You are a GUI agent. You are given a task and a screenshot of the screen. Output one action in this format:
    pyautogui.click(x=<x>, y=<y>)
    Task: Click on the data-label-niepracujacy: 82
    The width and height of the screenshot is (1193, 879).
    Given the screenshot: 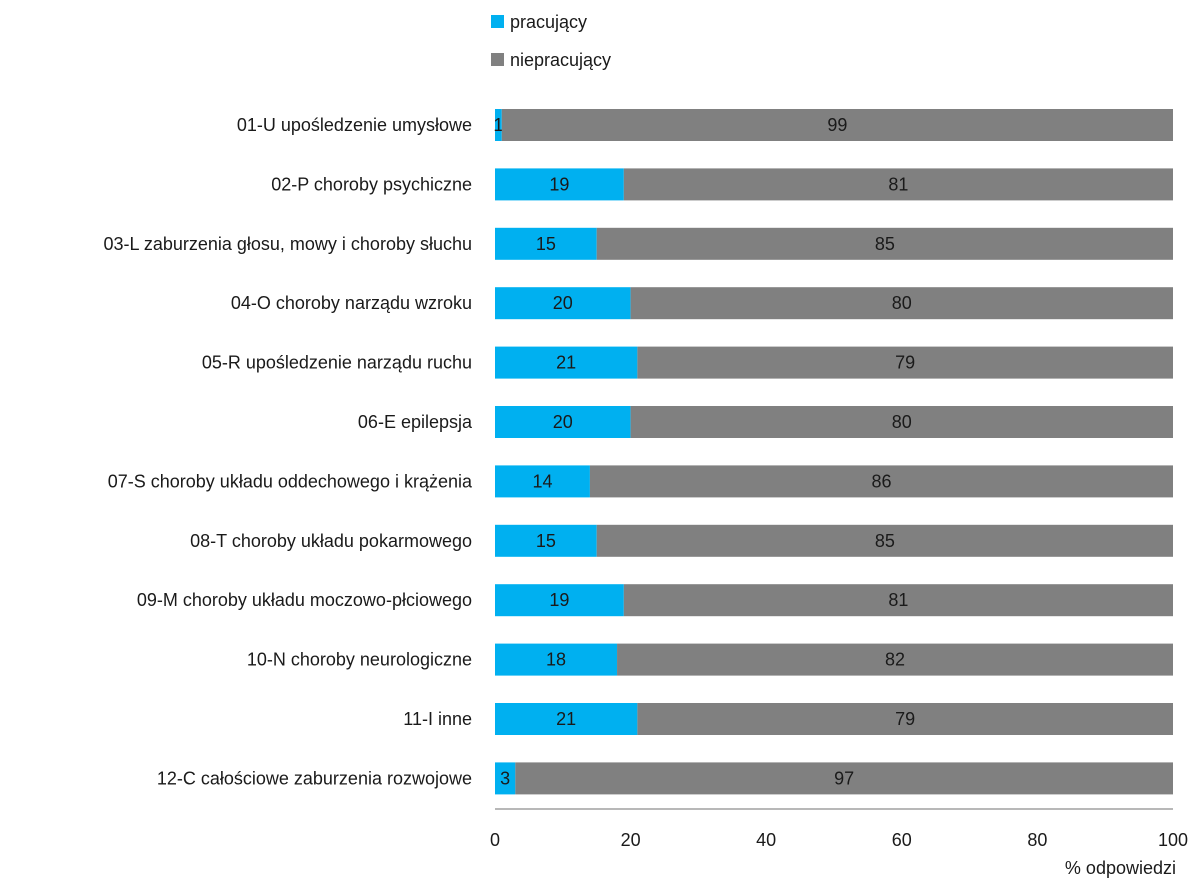 What is the action you would take?
    pyautogui.click(x=895, y=660)
    